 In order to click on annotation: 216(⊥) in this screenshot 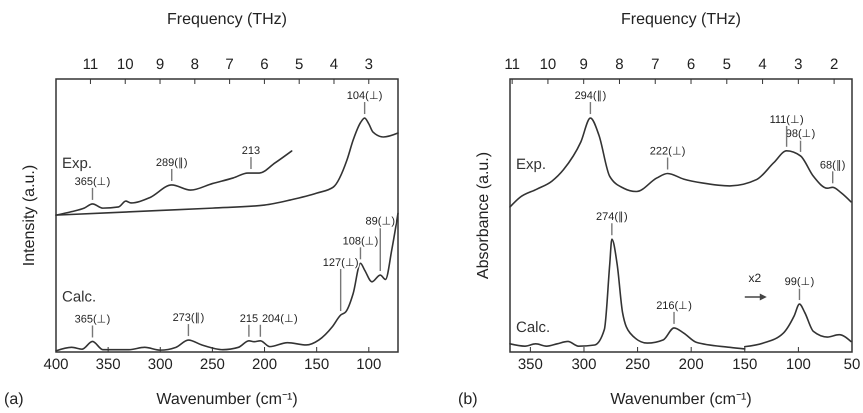, I will do `click(674, 306)`.